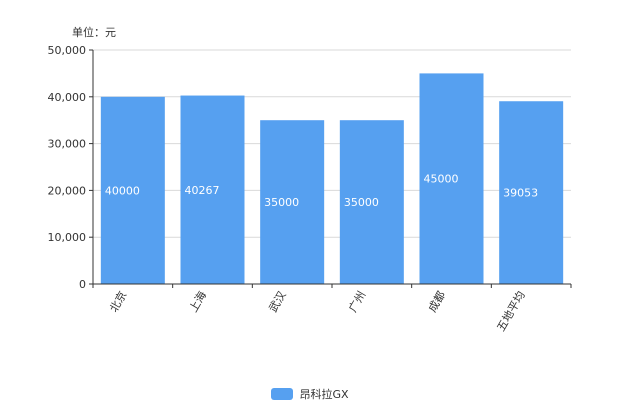 This screenshot has width=620, height=413. Describe the element at coordinates (67, 237) in the screenshot. I see `y-tick-label: 10,000` at that location.